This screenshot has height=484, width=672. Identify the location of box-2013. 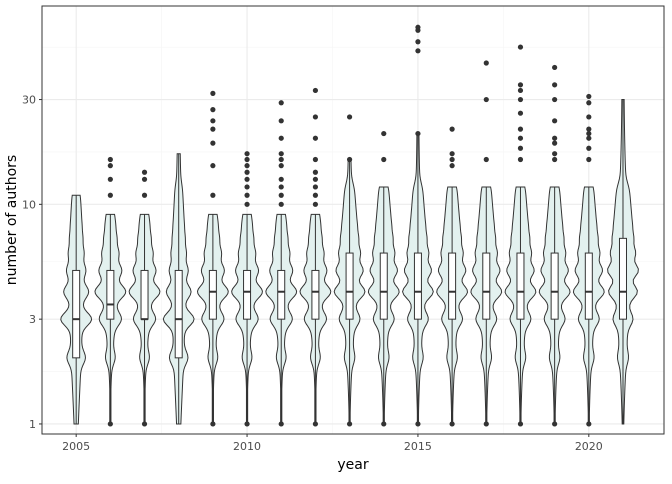
(349, 286).